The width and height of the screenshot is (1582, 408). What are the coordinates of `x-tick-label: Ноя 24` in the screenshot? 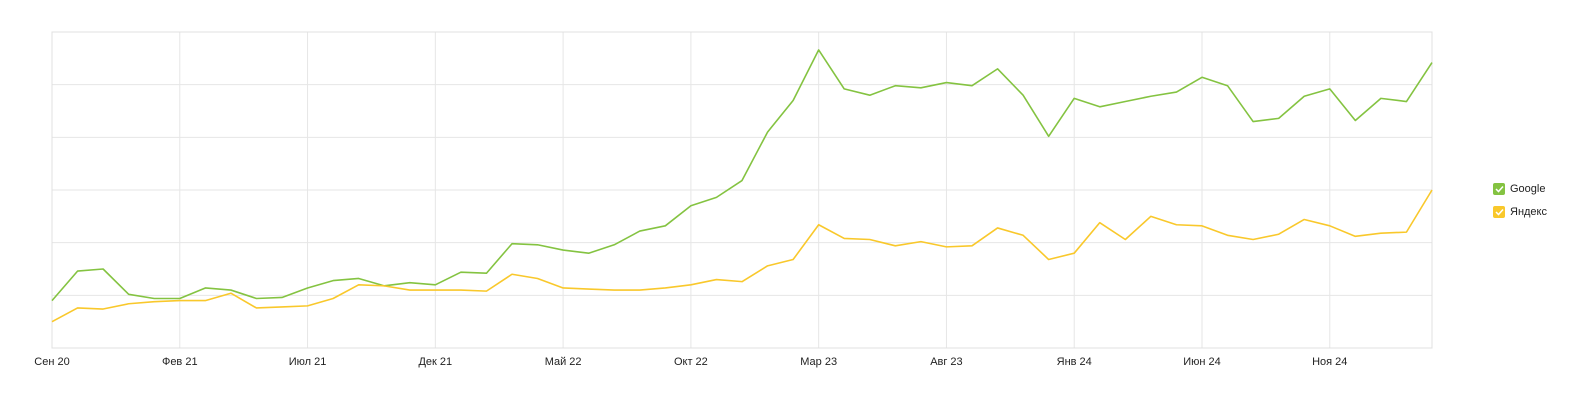 It's located at (1329, 362).